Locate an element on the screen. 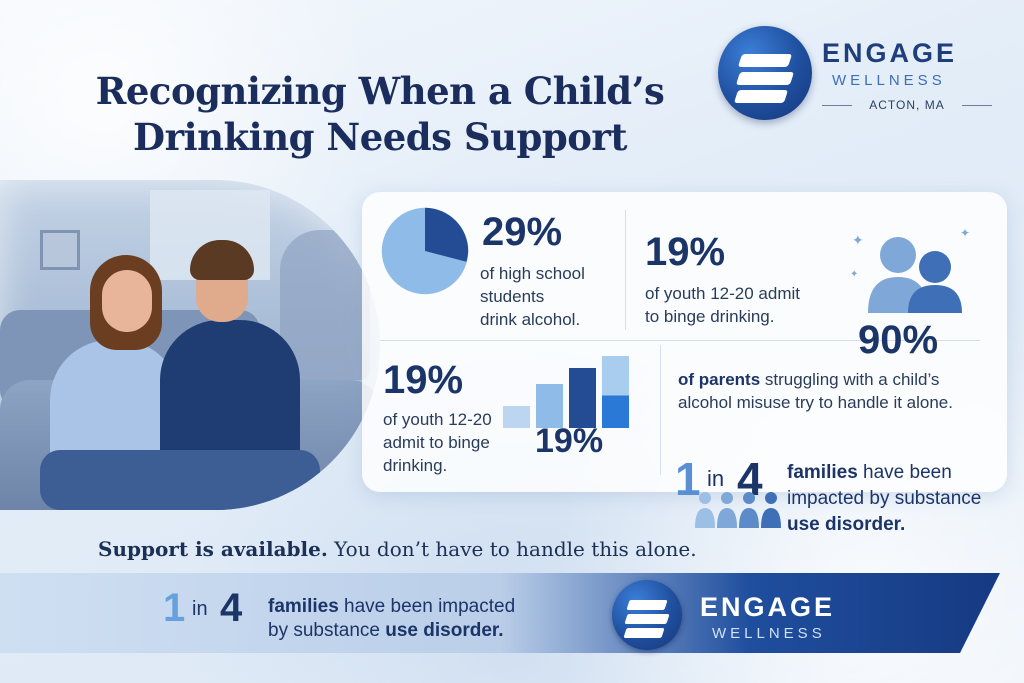 This screenshot has width=1024, height=683. pie-chart-icon is located at coordinates (425, 251).